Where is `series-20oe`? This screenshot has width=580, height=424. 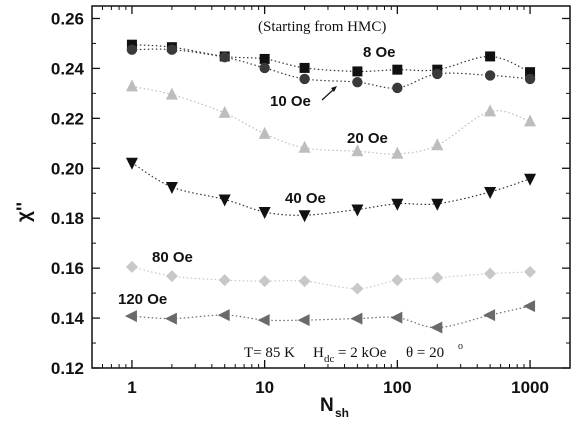 series-20oe is located at coordinates (331, 119).